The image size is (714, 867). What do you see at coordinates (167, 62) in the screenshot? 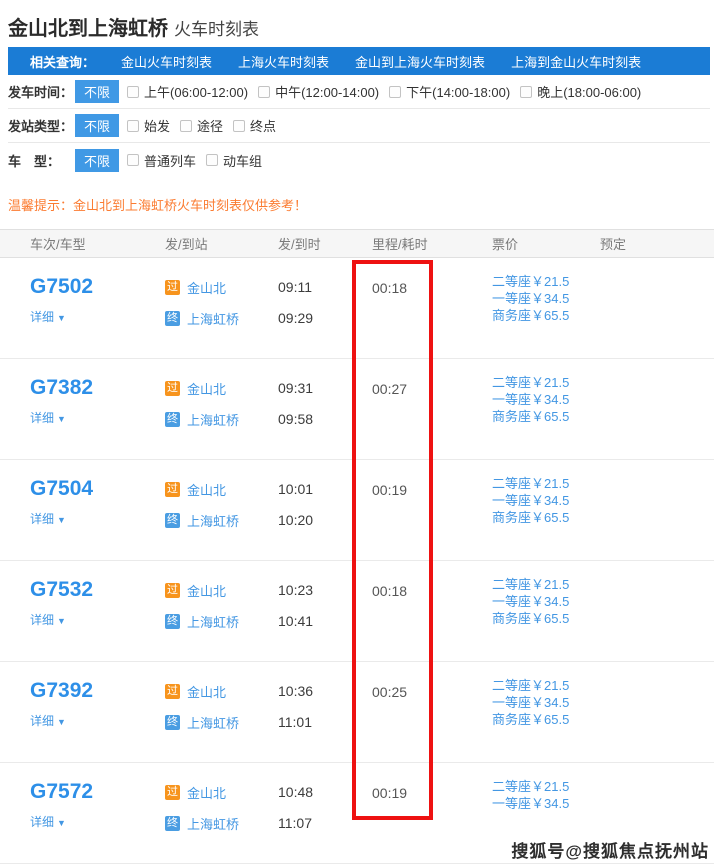
I see `related-link: 金山火车时刻表` at bounding box center [167, 62].